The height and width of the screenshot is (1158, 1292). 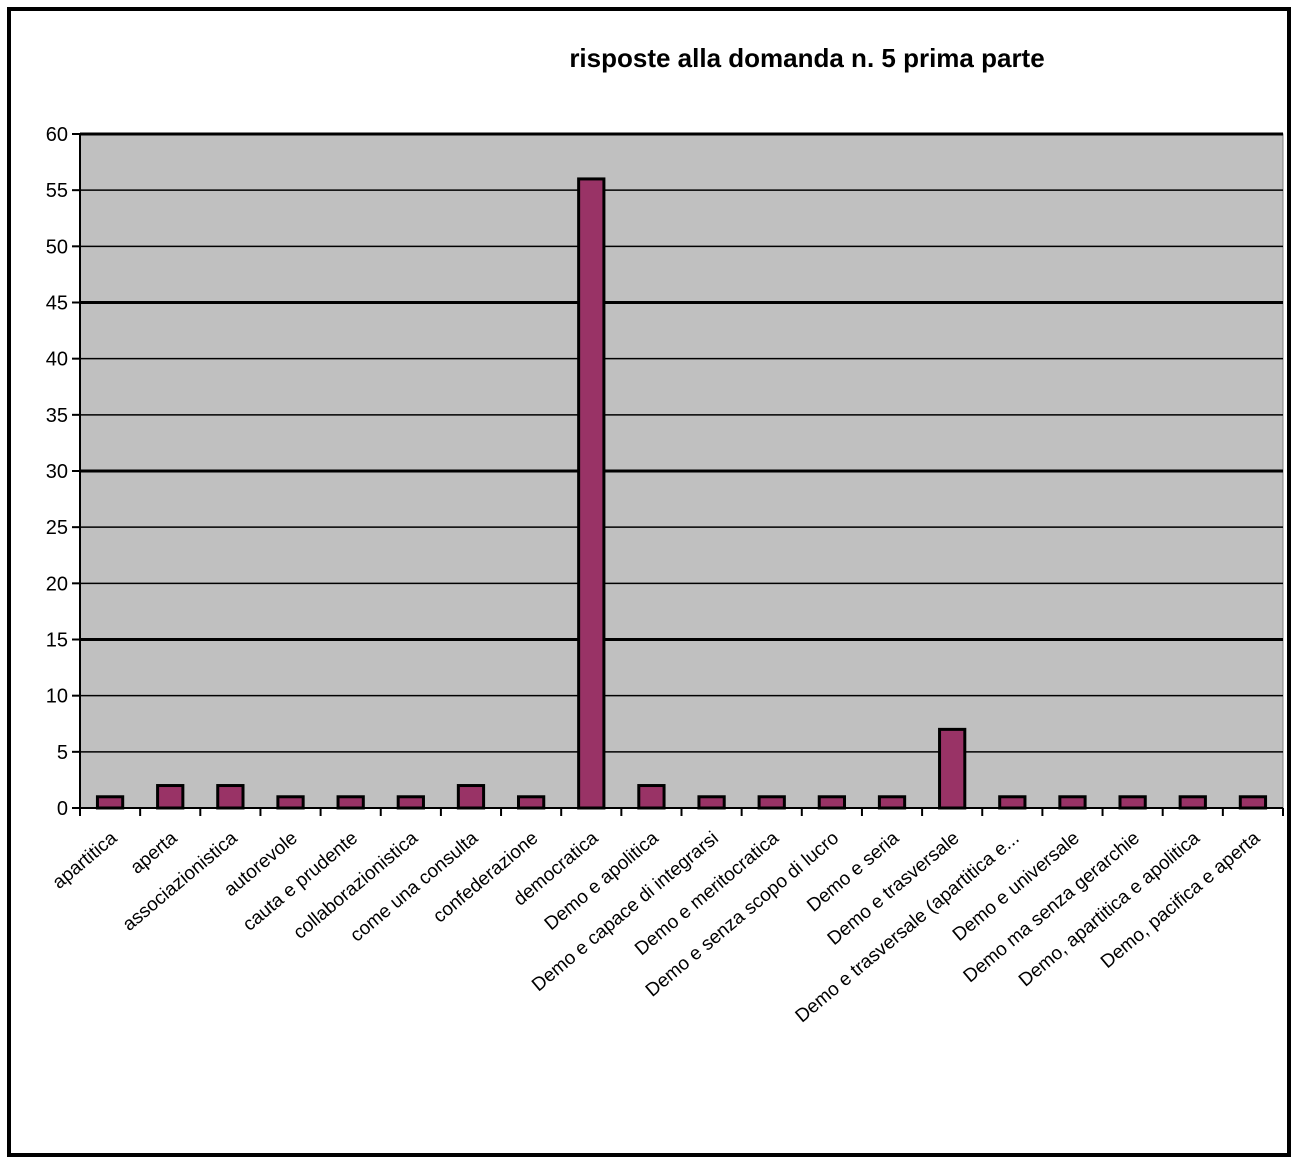 I want to click on y-tick-label: 35, so click(x=57, y=416).